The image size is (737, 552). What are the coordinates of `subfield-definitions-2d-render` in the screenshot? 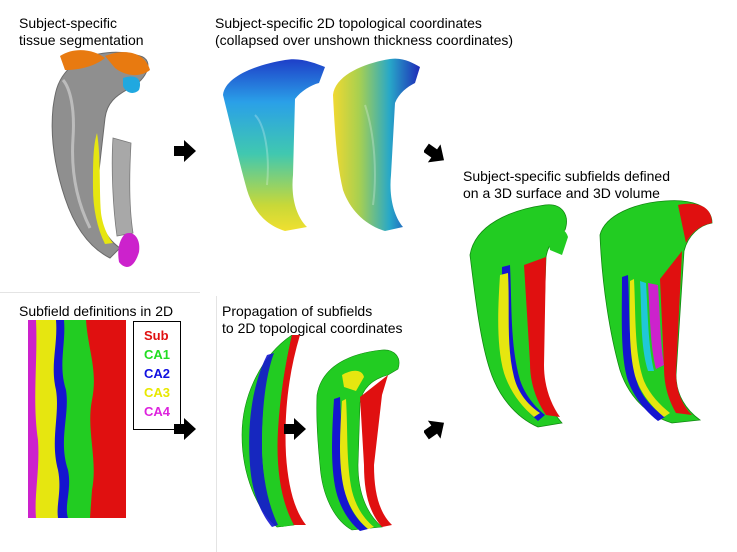 It's located at (77, 419).